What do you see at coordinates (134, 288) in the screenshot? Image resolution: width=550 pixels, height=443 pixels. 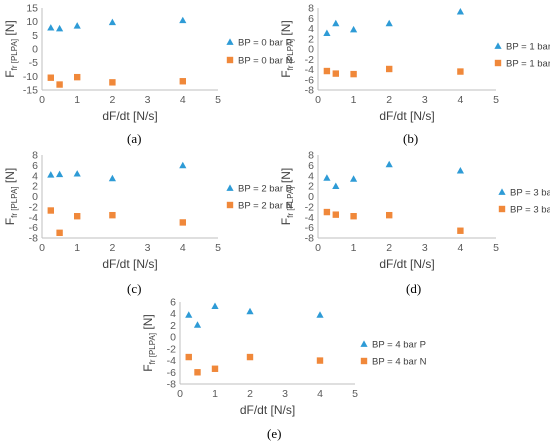 I see `caption-c: (c)` at bounding box center [134, 288].